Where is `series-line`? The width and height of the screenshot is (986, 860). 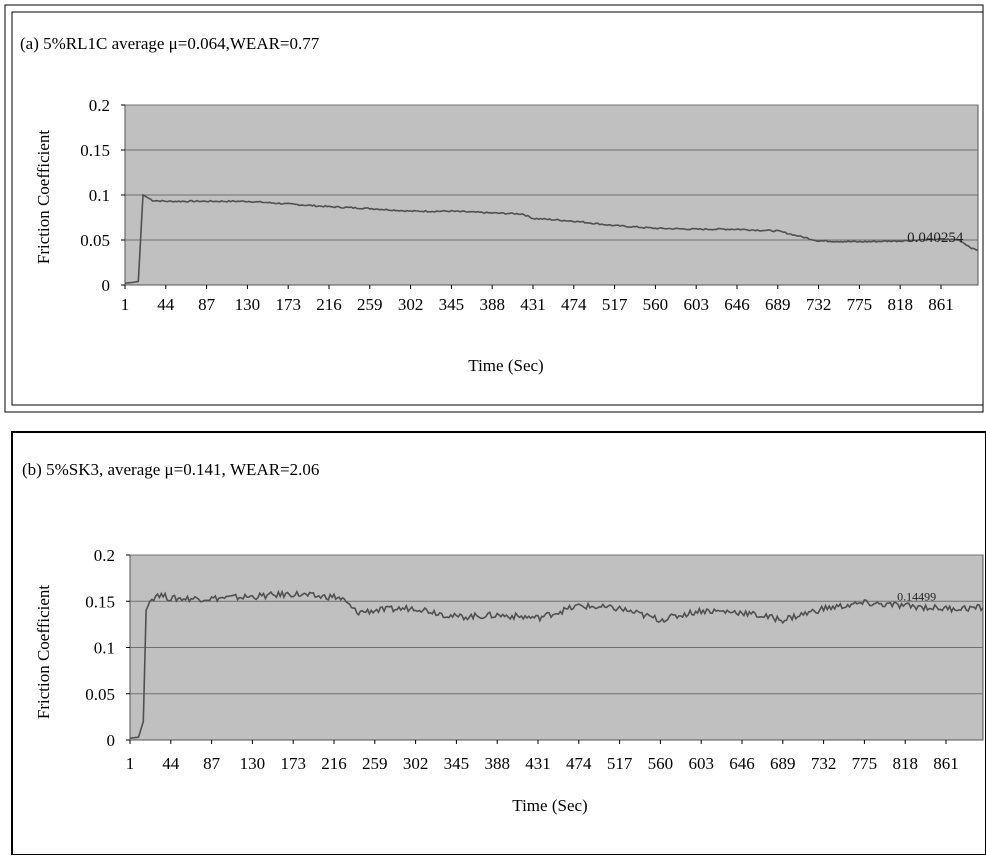 series-line is located at coordinates (551, 238).